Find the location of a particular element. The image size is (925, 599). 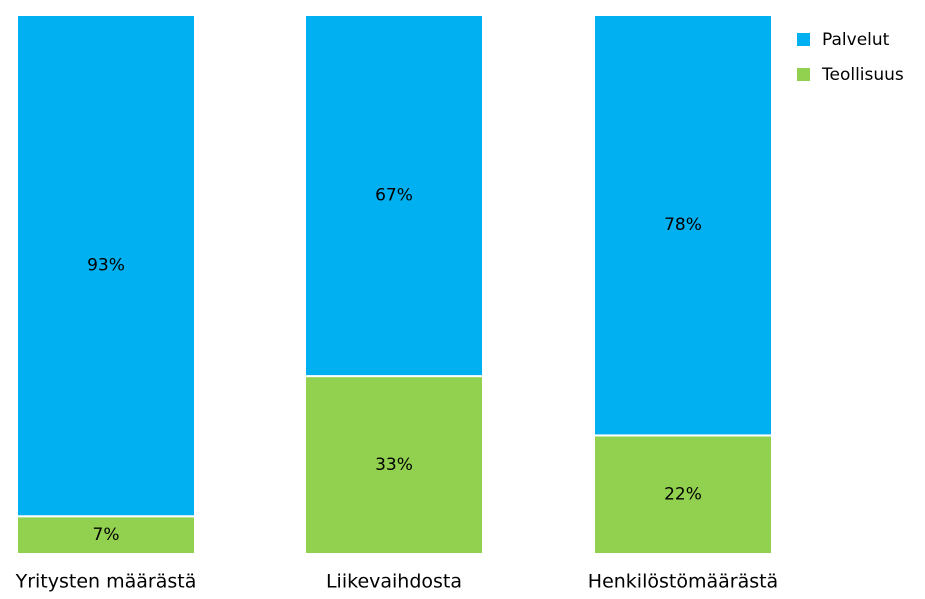

value-label: 78% is located at coordinates (683, 225).